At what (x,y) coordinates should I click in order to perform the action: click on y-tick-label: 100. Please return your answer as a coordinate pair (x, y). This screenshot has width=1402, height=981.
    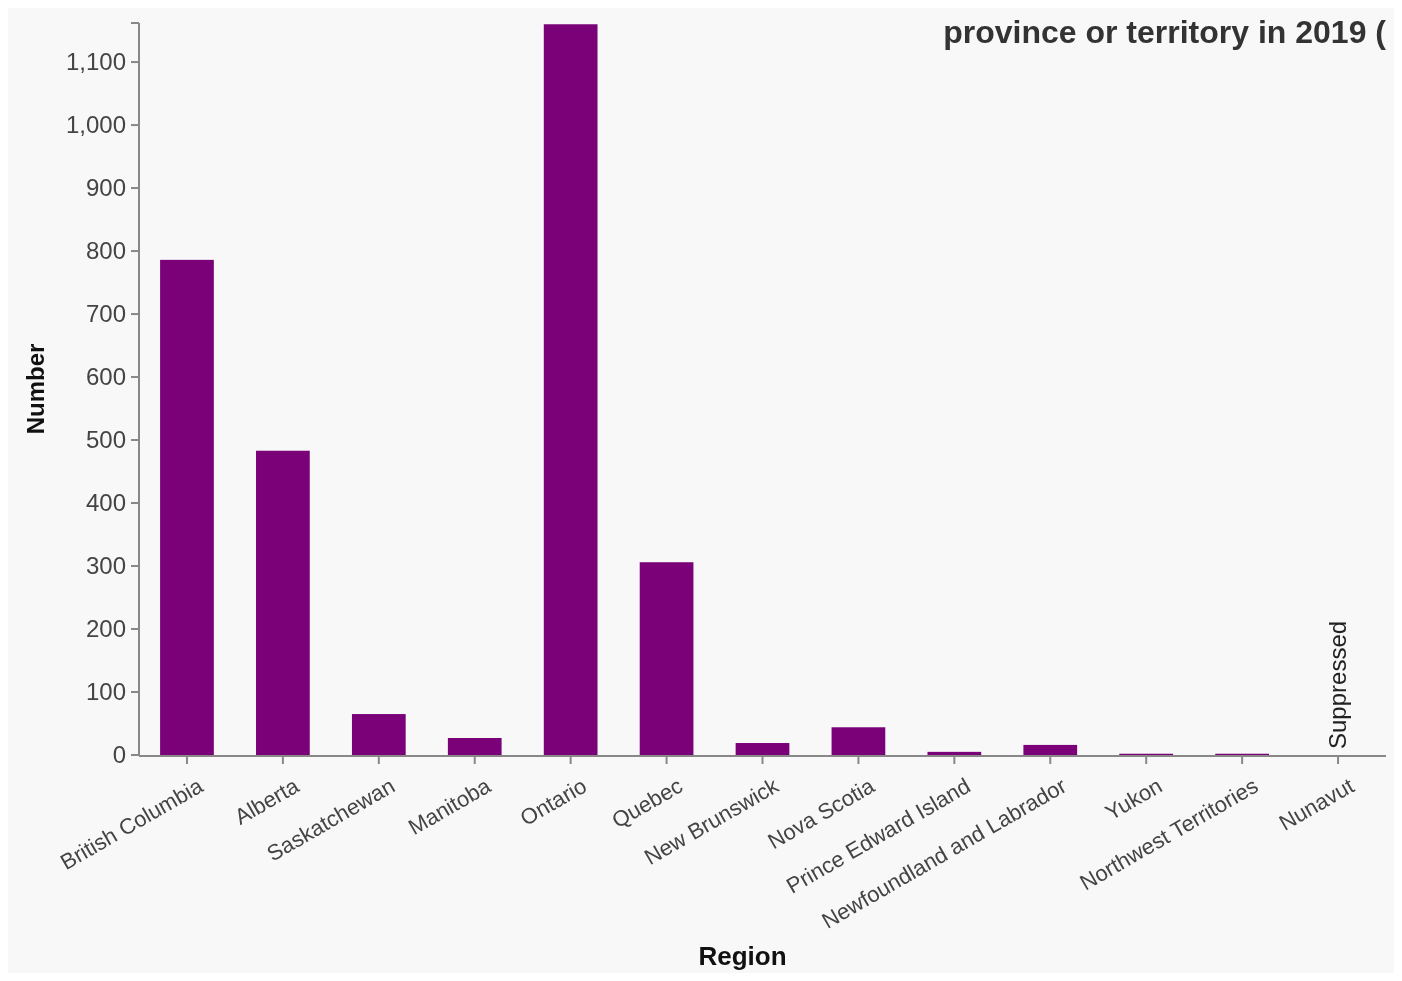
    Looking at the image, I should click on (105, 692).